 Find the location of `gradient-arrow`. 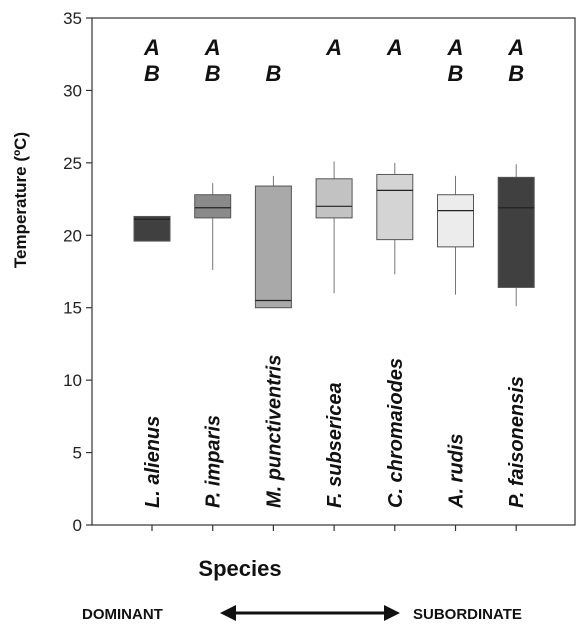

gradient-arrow is located at coordinates (310, 613).